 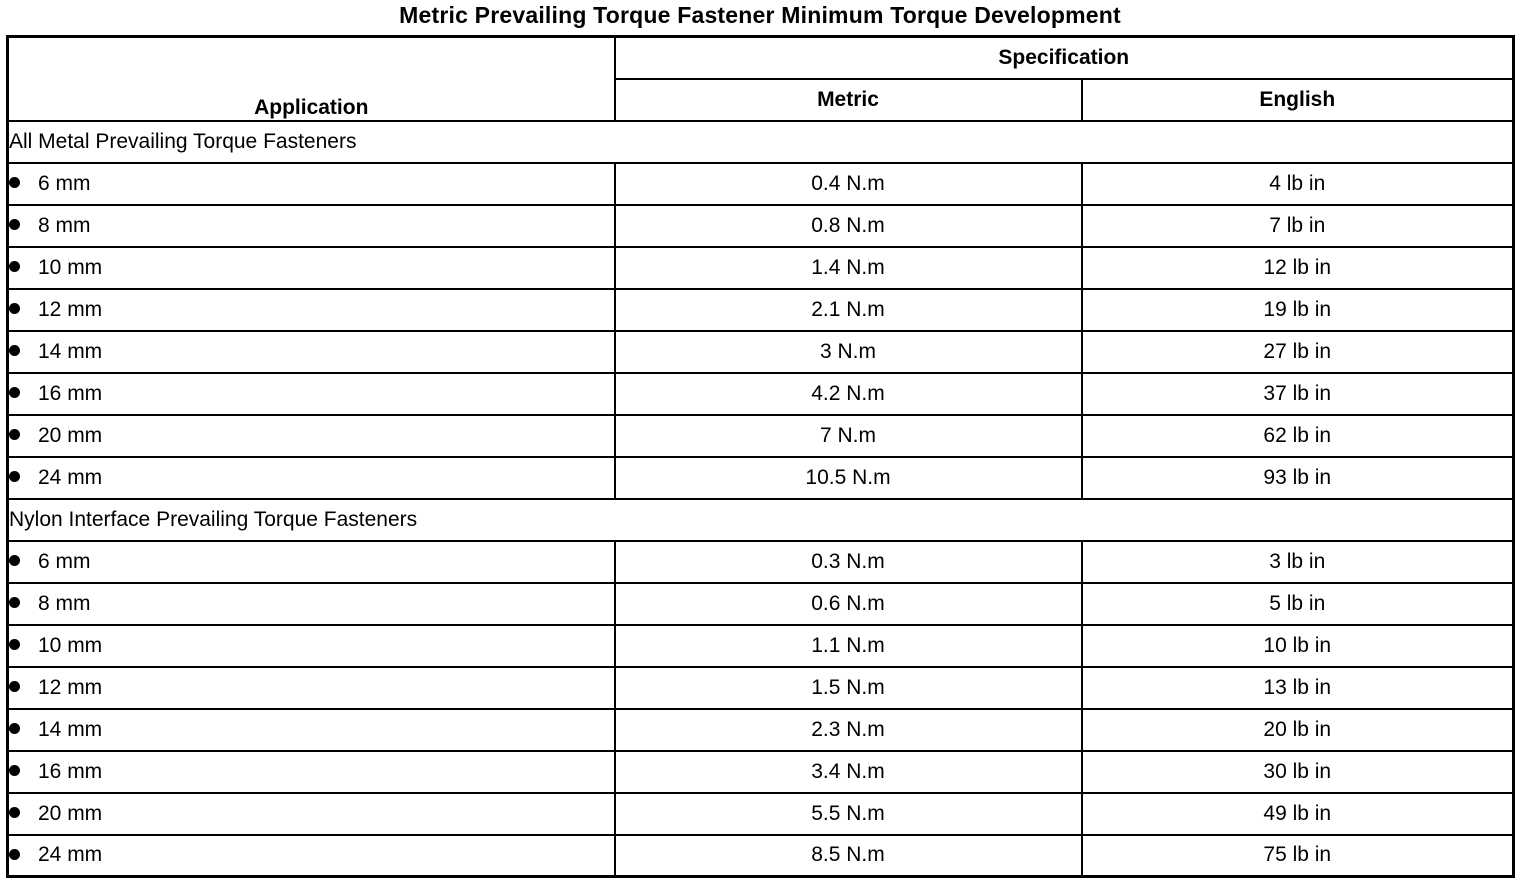 I want to click on english-column-header: English, so click(x=1297, y=99).